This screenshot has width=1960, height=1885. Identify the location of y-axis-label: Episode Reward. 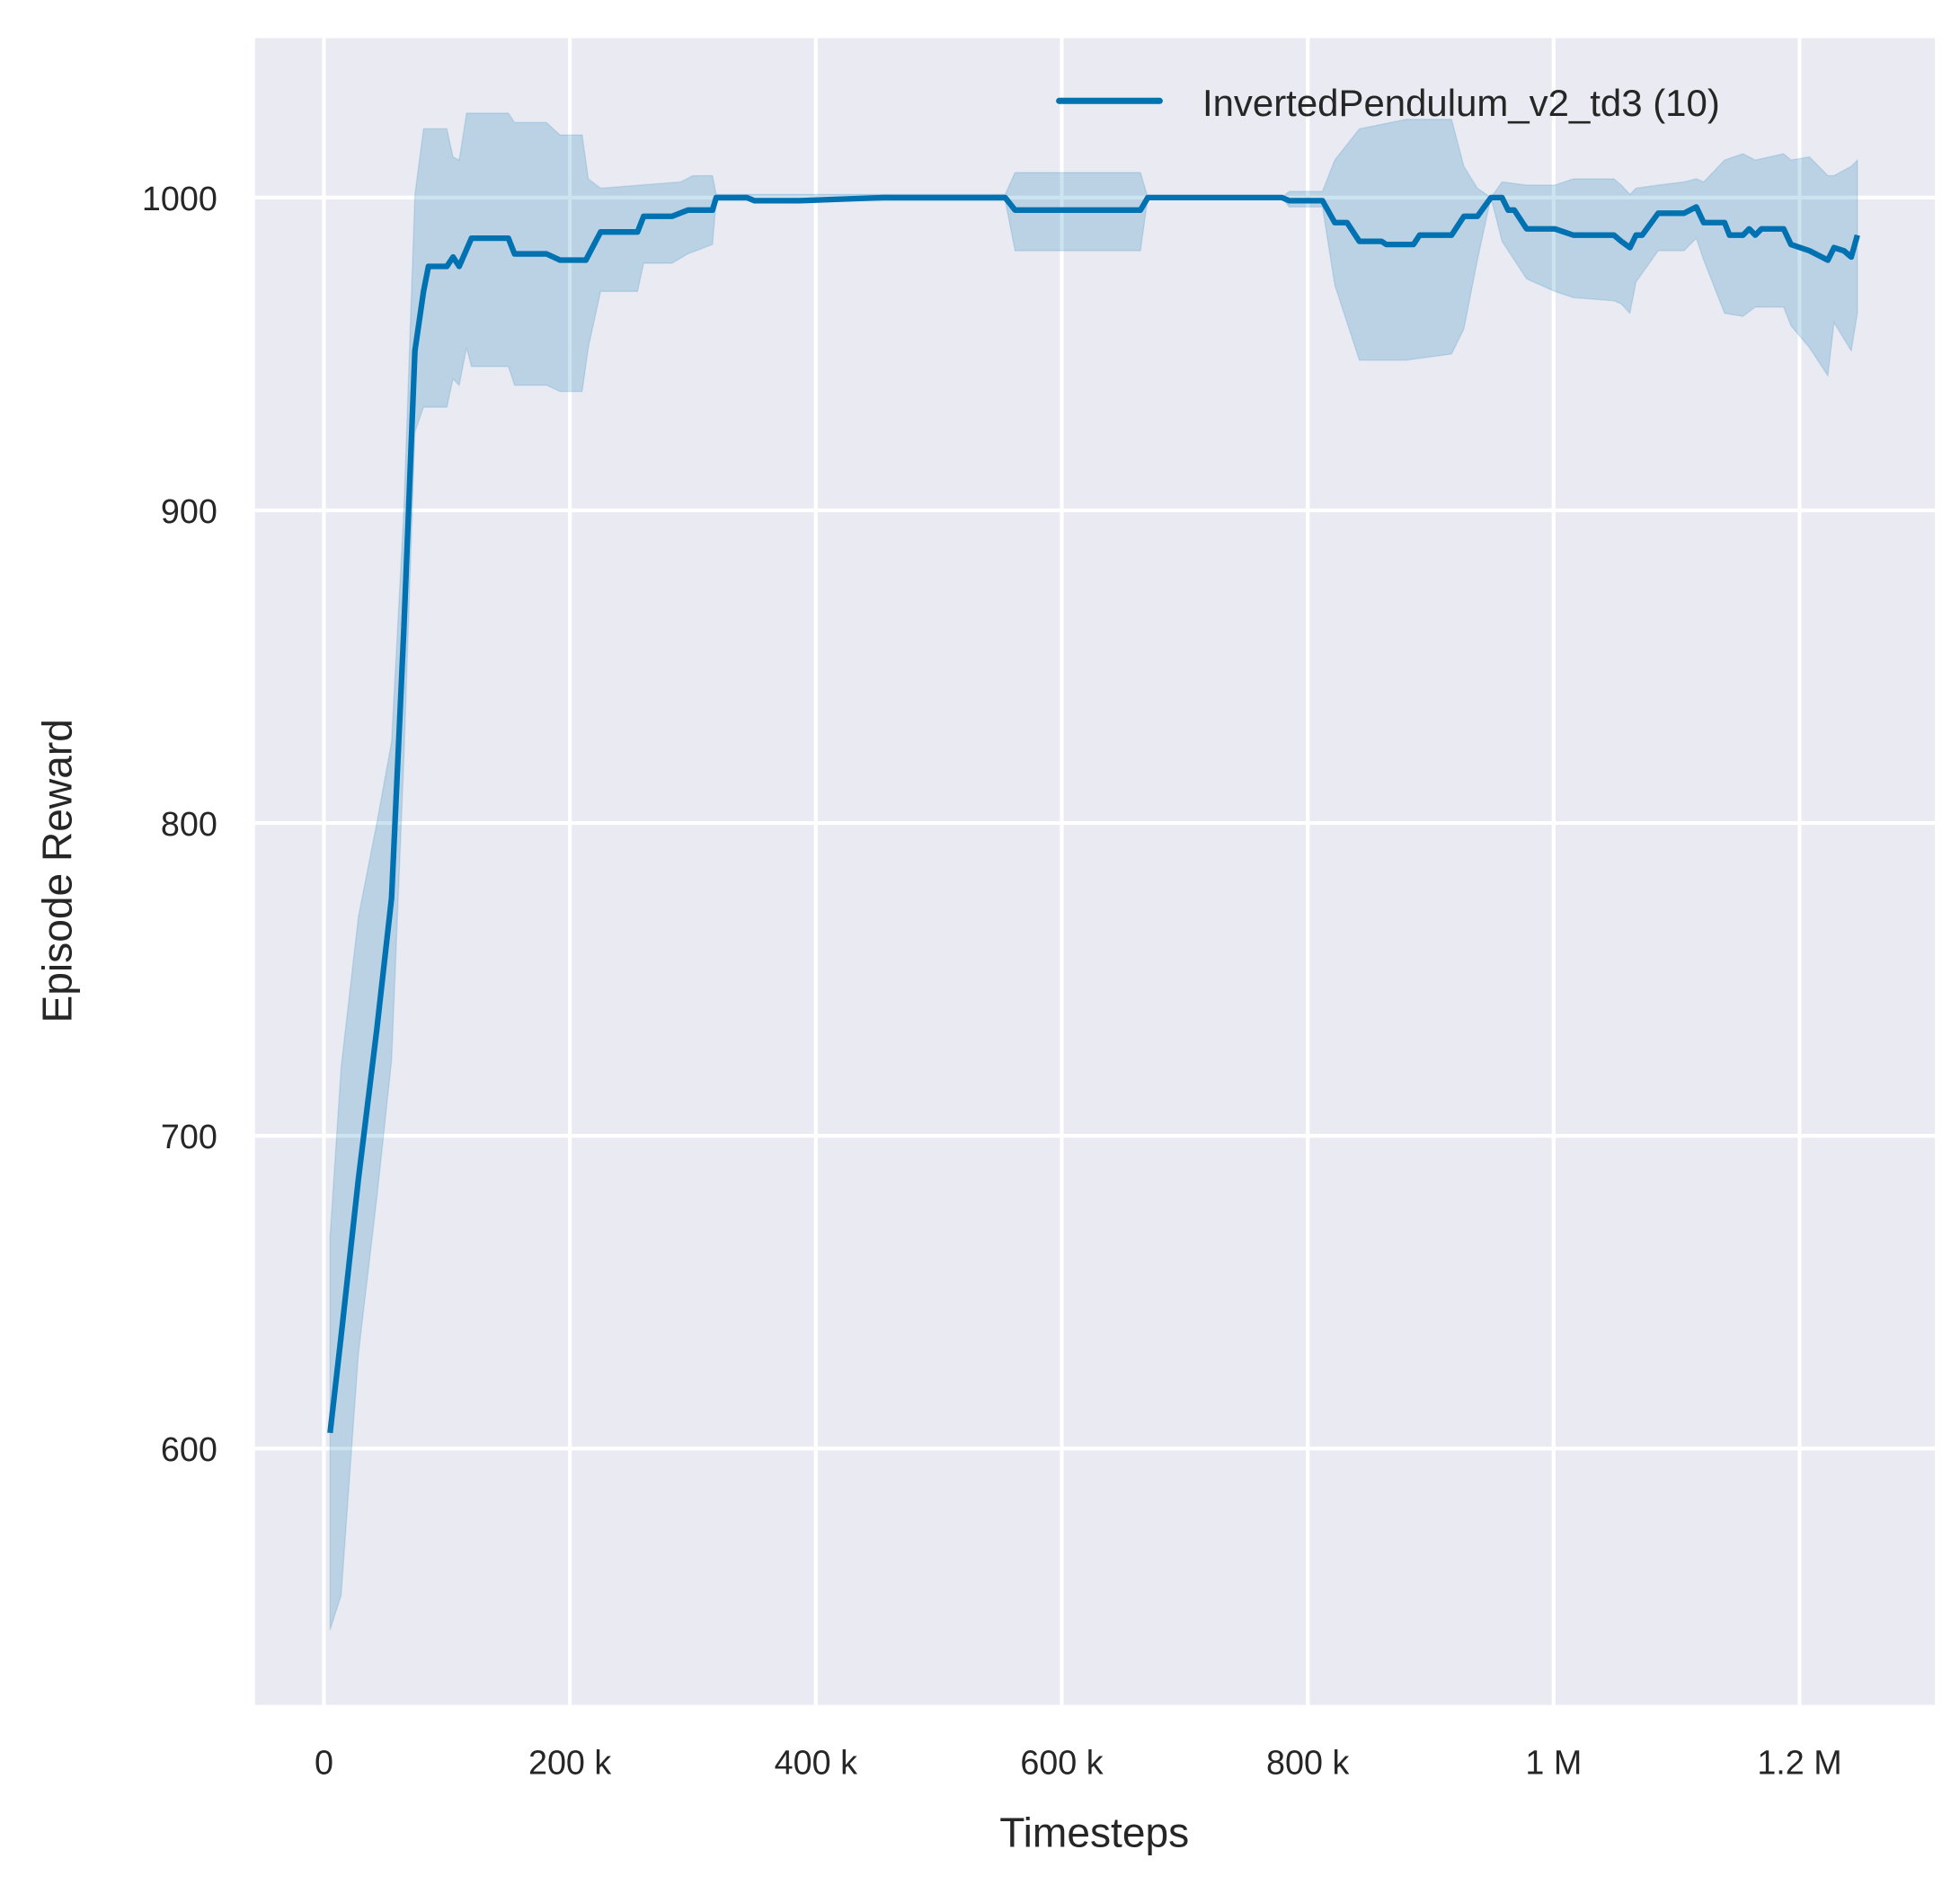
(58, 870).